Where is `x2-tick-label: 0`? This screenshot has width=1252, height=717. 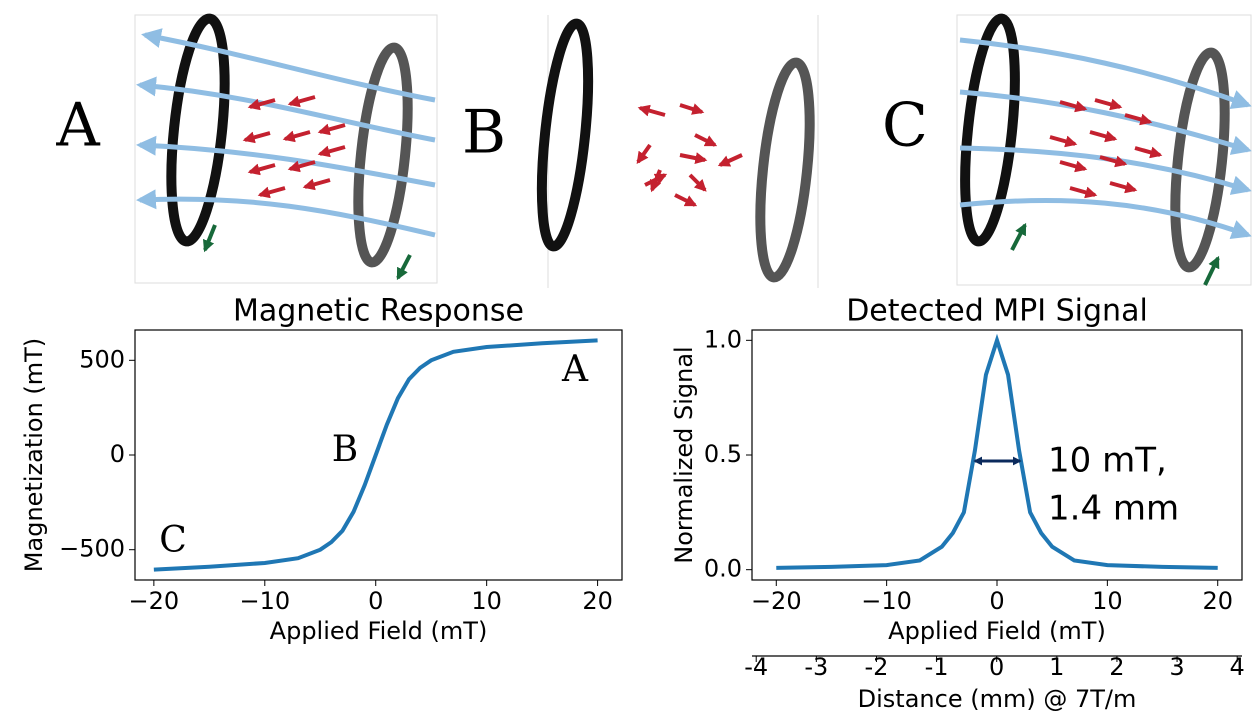 x2-tick-label: 0 is located at coordinates (996, 667).